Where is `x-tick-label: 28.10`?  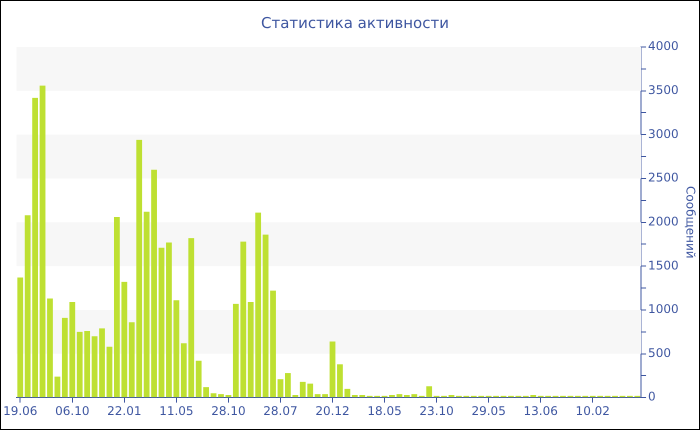 x-tick-label: 28.10 is located at coordinates (228, 411).